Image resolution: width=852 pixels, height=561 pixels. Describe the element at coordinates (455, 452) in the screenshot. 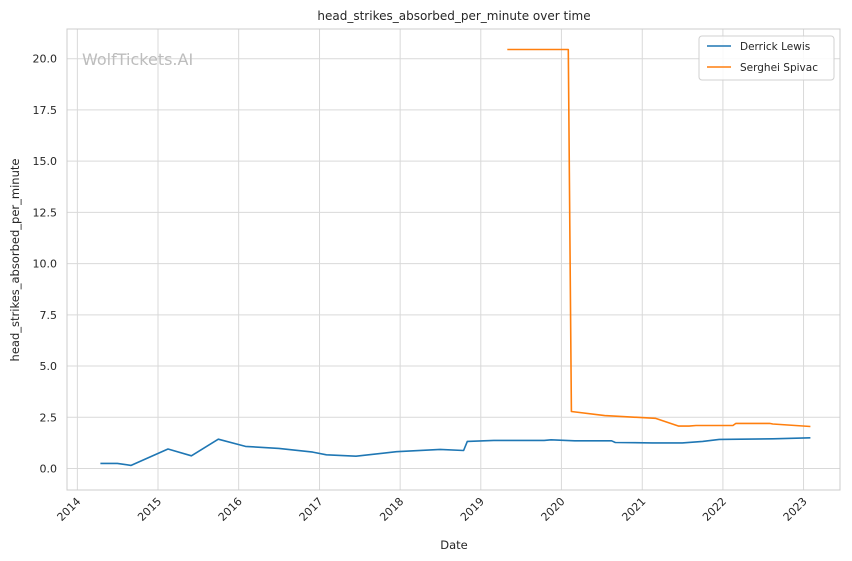

I see `series-line-derrick-lewis` at that location.